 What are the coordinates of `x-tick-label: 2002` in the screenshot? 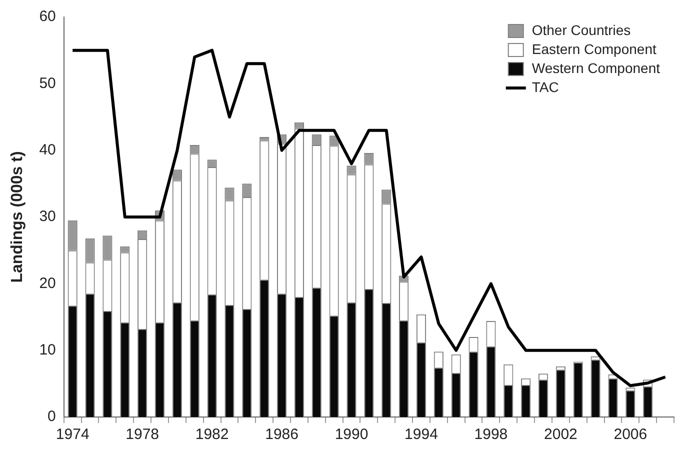 It's located at (561, 435).